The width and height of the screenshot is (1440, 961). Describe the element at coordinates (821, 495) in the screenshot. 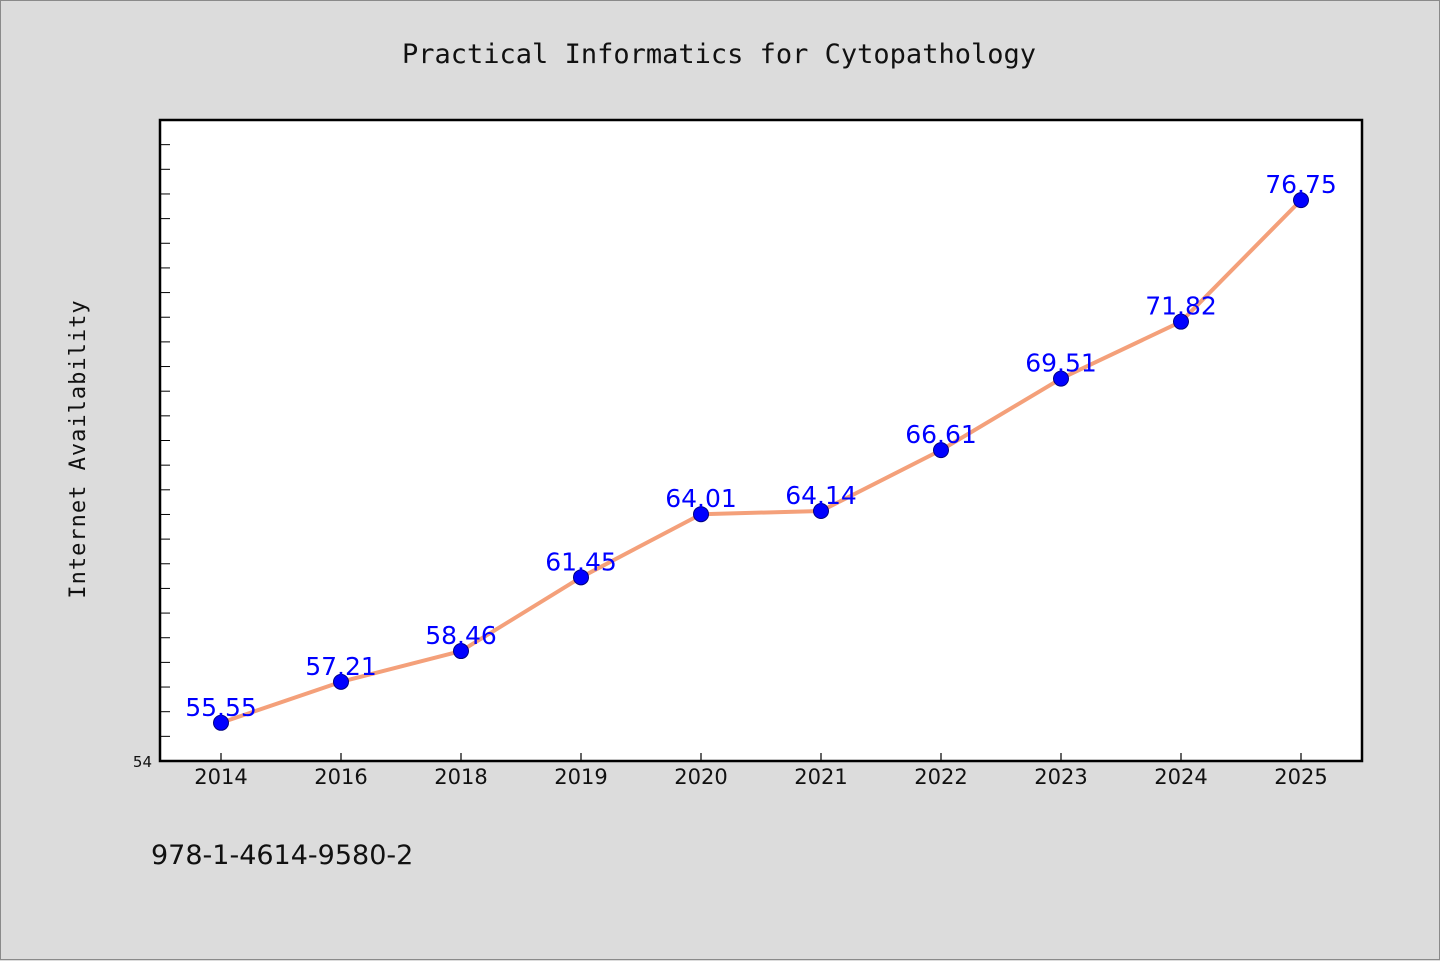

I see `data-value-label: 64.14` at that location.